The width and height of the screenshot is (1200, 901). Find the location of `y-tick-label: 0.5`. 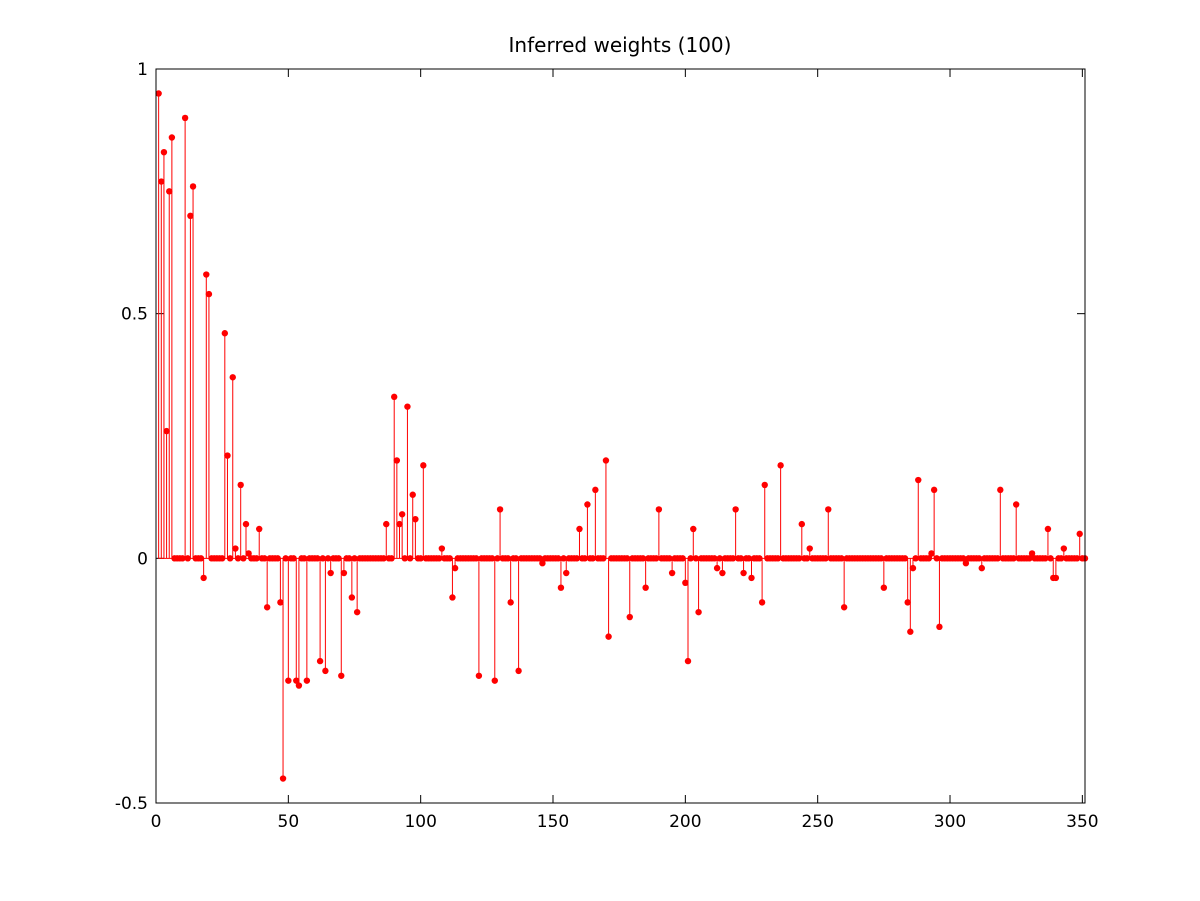

y-tick-label: 0.5 is located at coordinates (134, 315).